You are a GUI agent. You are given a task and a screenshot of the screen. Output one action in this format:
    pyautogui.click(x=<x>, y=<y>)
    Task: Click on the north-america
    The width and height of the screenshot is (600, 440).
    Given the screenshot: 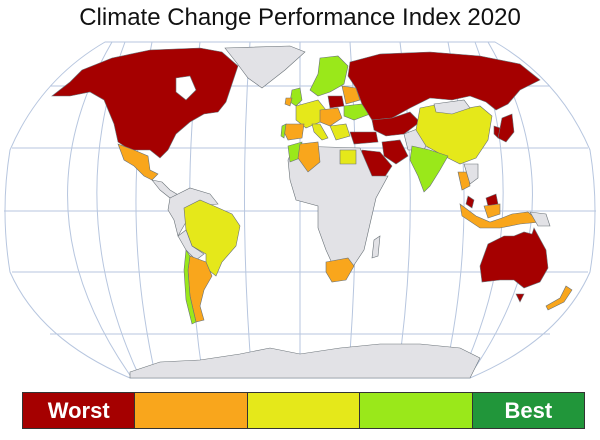 What is the action you would take?
    pyautogui.click(x=145, y=103)
    